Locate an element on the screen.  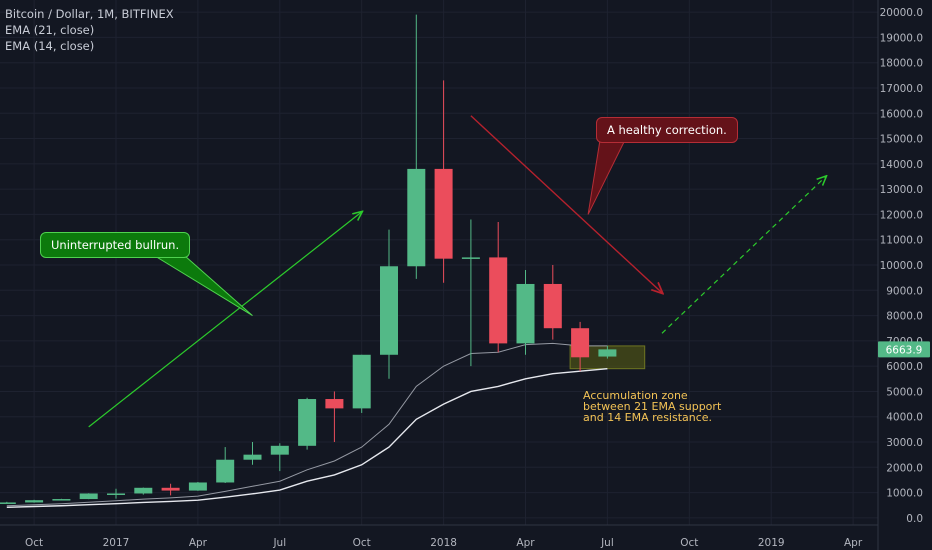
legend-ema21: EMA (21, close) is located at coordinates (50, 30).